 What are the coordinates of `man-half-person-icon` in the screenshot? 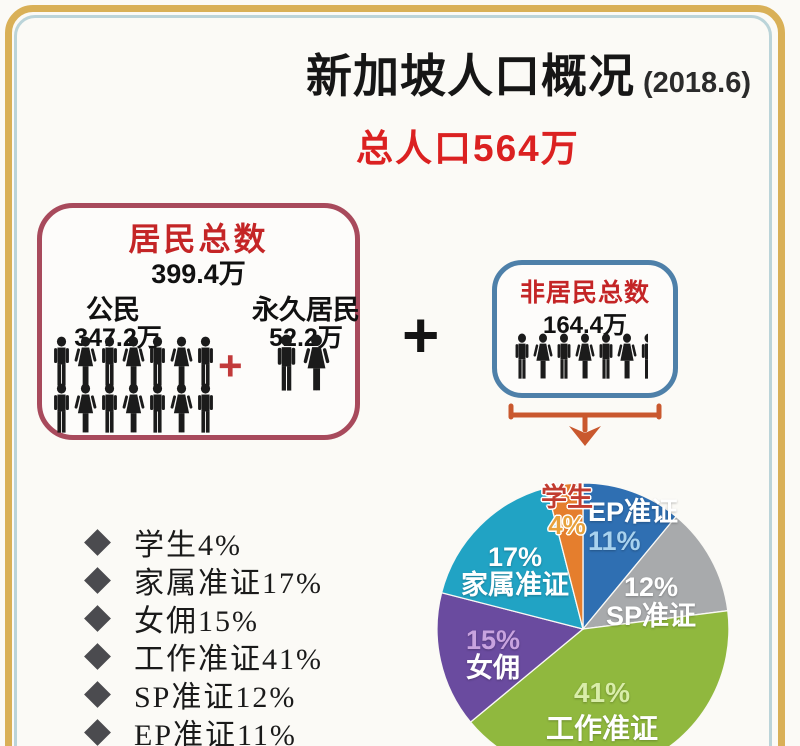 It's located at (644, 356).